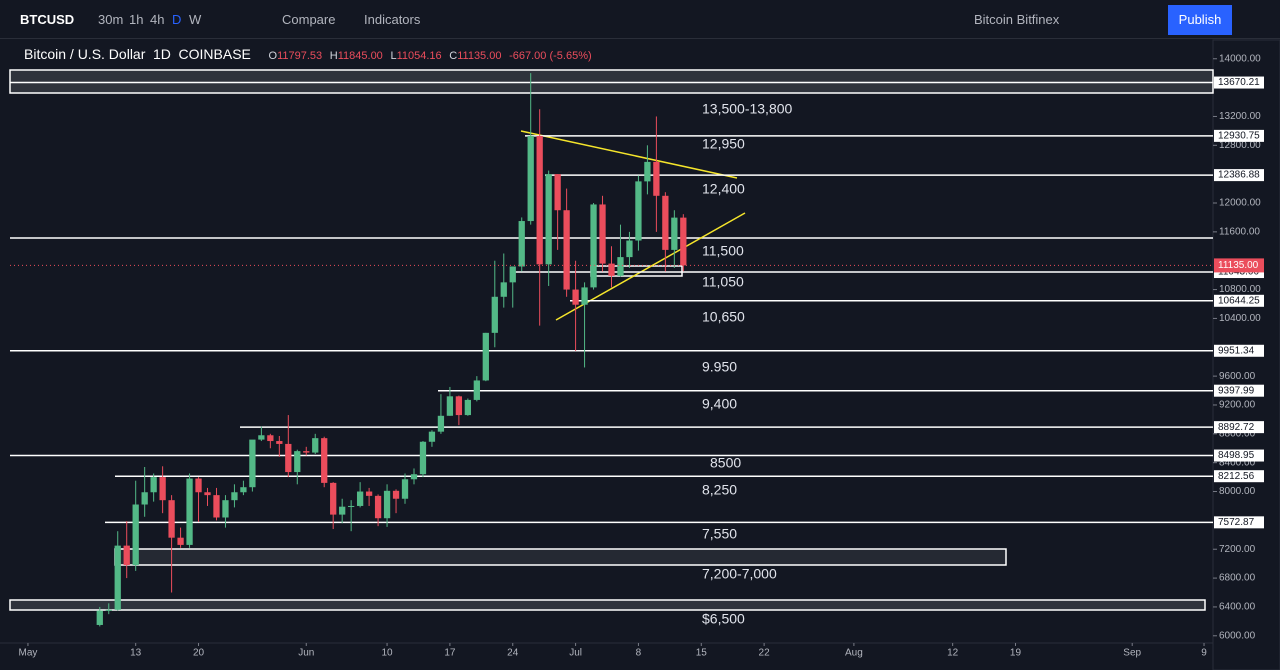  What do you see at coordinates (739, 574) in the screenshot?
I see `annotation: 7,200-7,000` at bounding box center [739, 574].